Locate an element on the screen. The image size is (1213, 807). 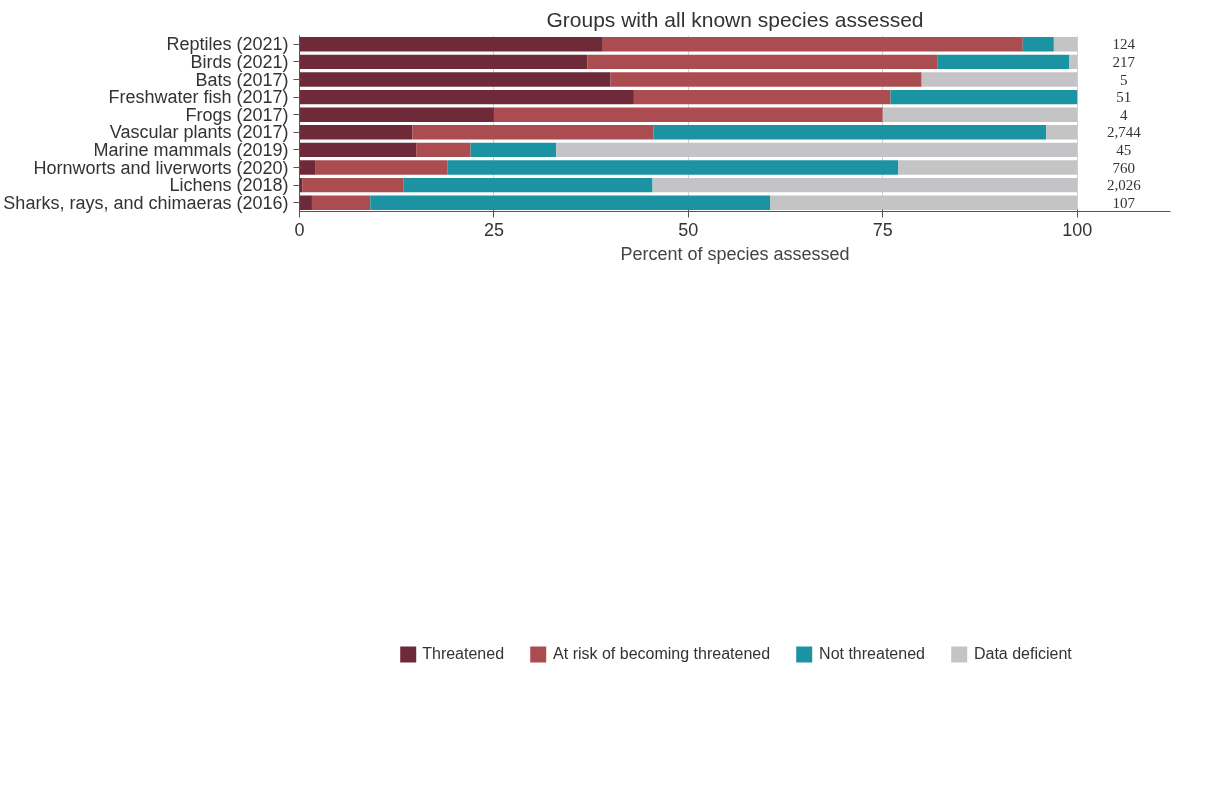
annotation: 45 is located at coordinates (1124, 149).